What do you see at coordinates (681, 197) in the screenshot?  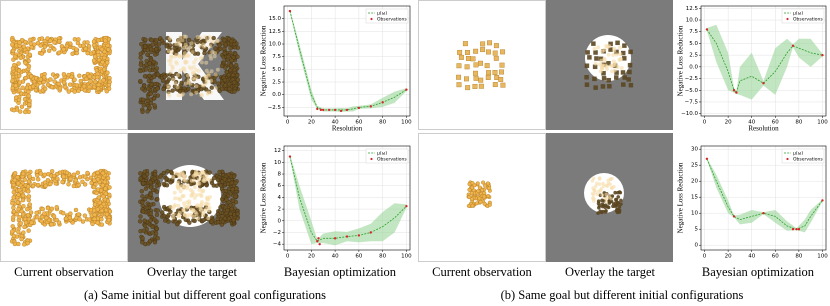 I see `y-axis-label: Negative Loss Reduction` at bounding box center [681, 197].